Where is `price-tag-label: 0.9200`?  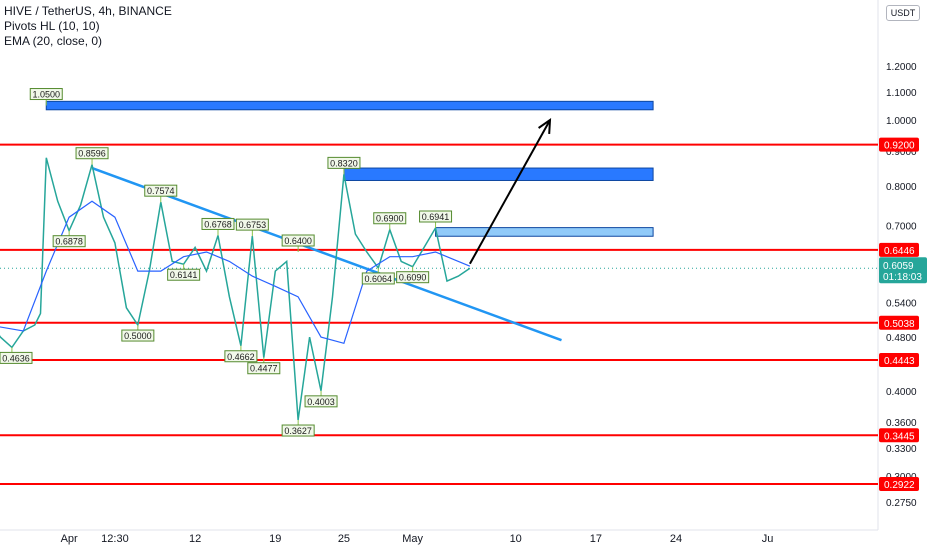
price-tag-label: 0.9200 is located at coordinates (899, 146).